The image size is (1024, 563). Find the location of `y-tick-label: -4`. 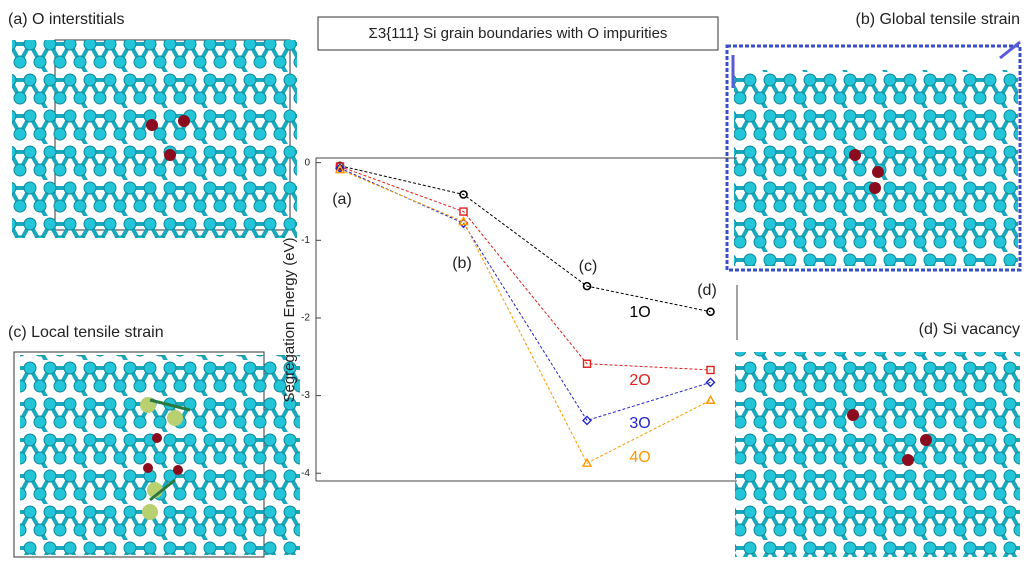

y-tick-label: -4 is located at coordinates (305, 473).